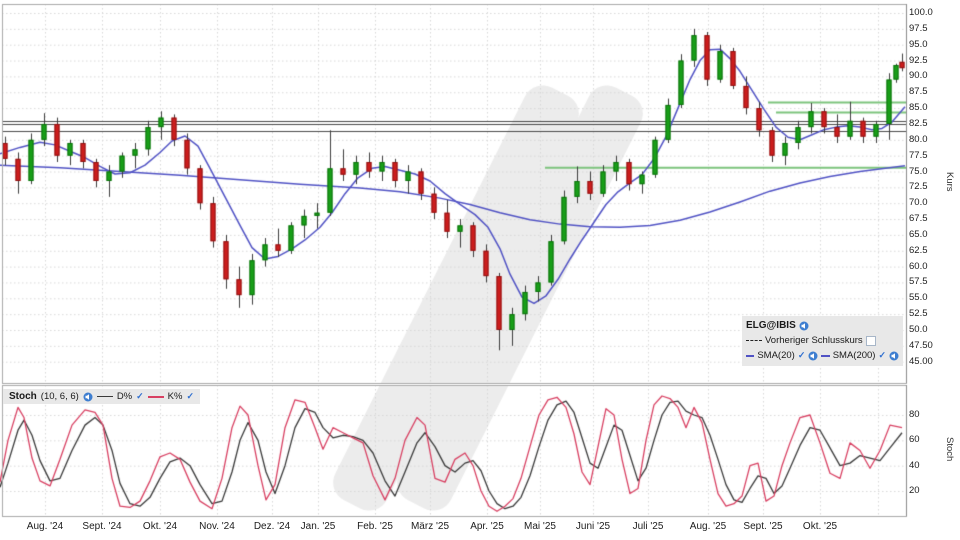 The image size is (960, 540). What do you see at coordinates (918, 108) in the screenshot?
I see `price-tick-label: 85.0` at bounding box center [918, 108].